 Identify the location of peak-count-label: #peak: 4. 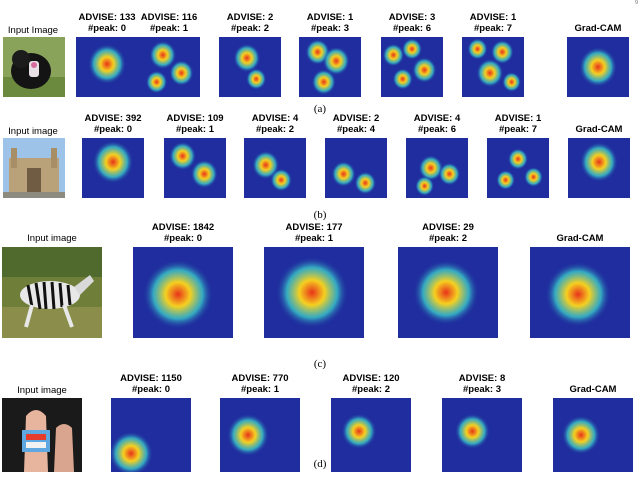
(356, 129).